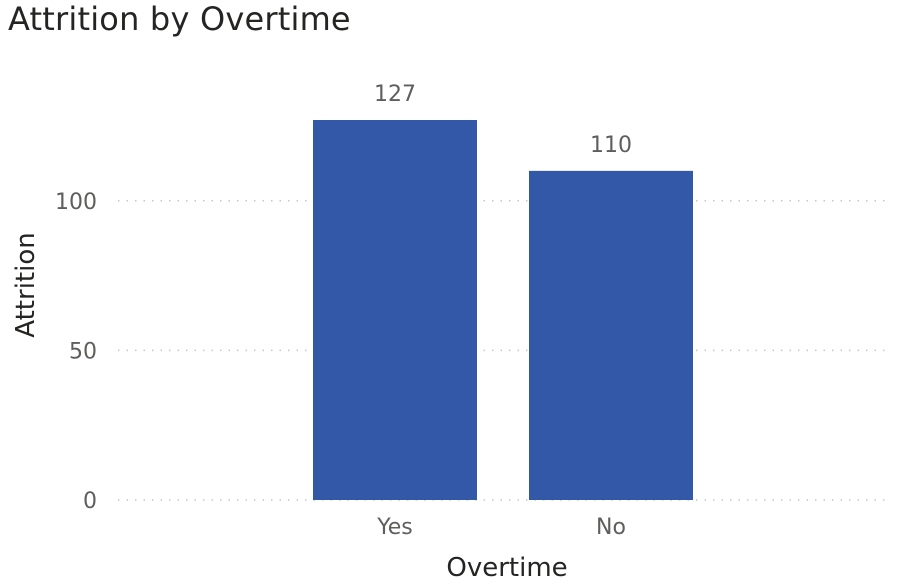 Image resolution: width=899 pixels, height=588 pixels. What do you see at coordinates (506, 568) in the screenshot?
I see `x-axis-title: Overtime` at bounding box center [506, 568].